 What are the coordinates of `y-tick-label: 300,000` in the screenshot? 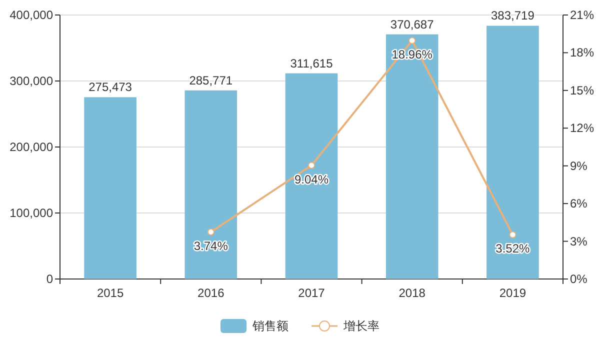 It's located at (32, 81).